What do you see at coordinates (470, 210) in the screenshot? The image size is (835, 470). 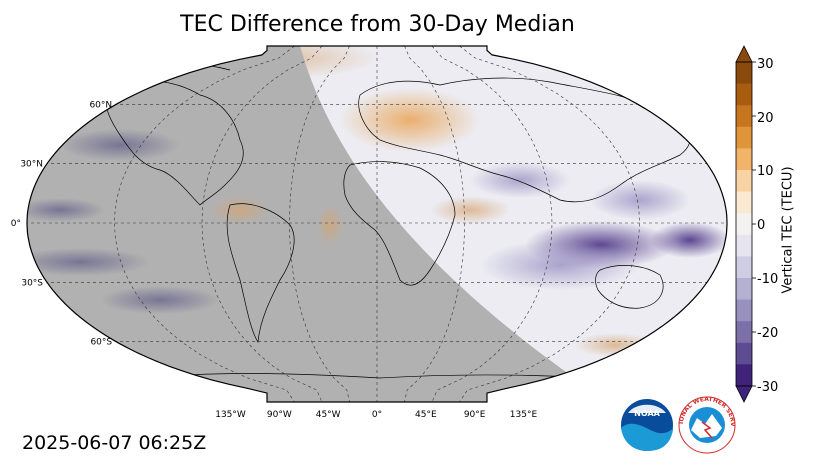 I see `africa-positive-anomaly` at bounding box center [470, 210].